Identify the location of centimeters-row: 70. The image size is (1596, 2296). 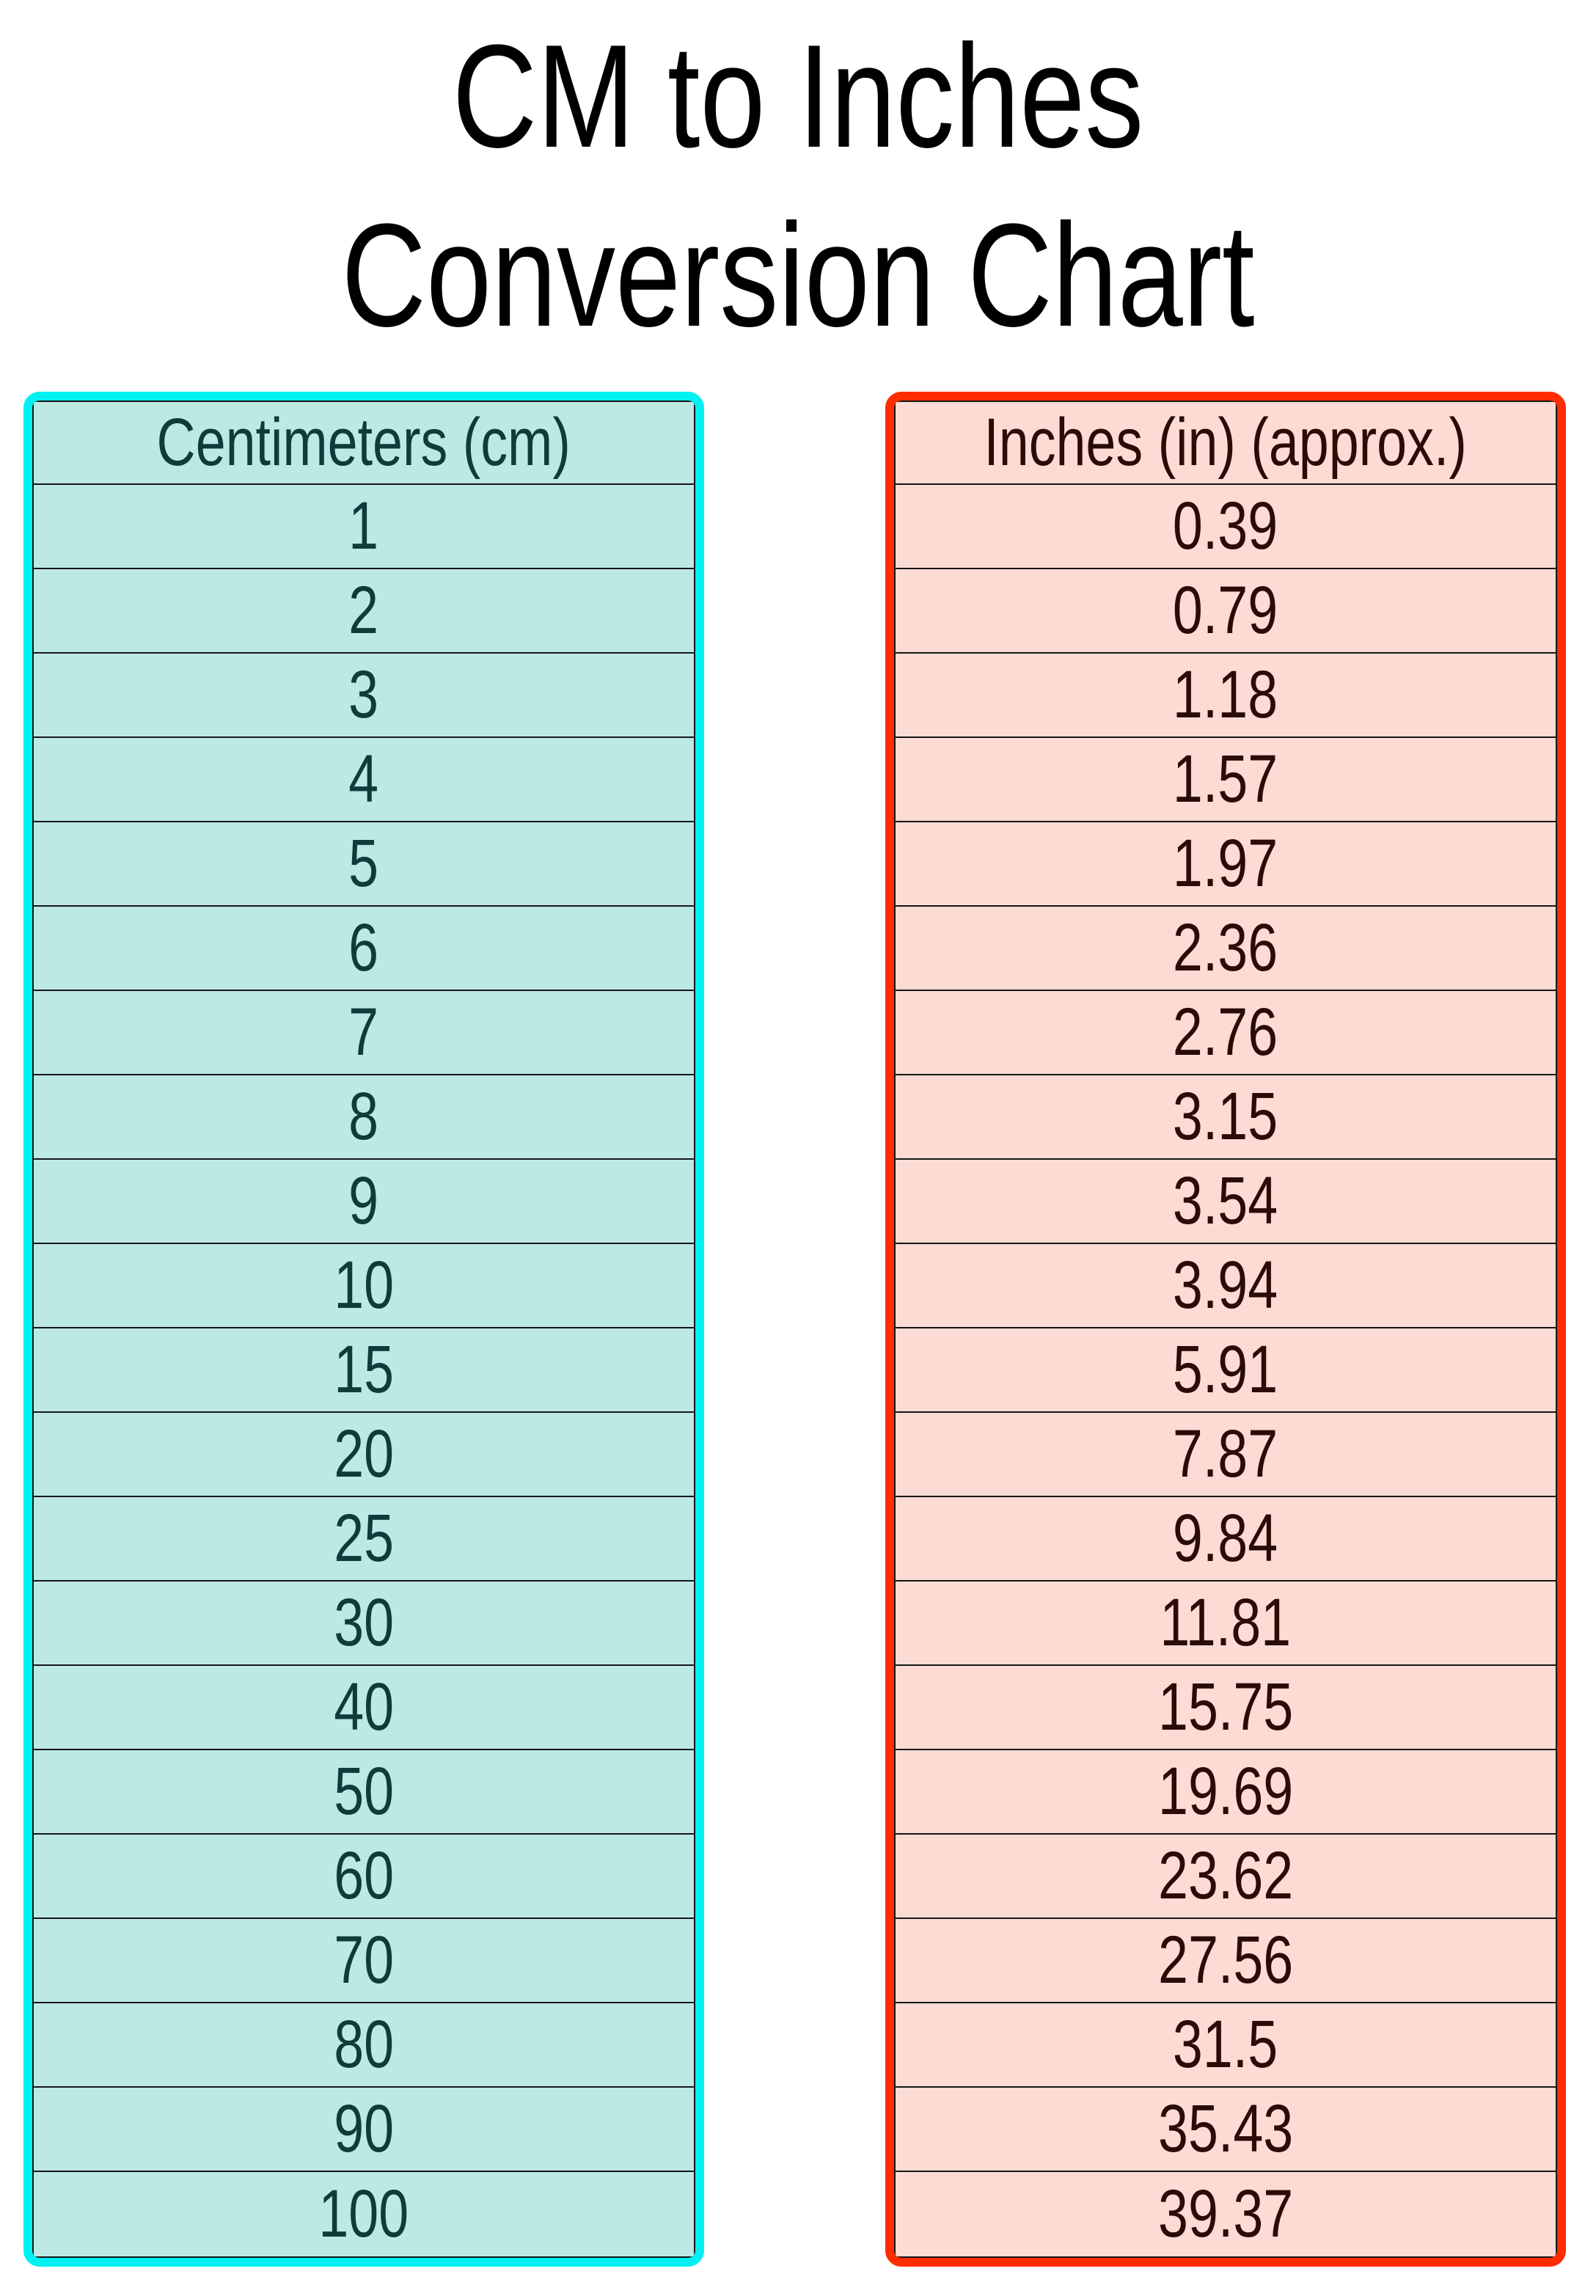
(364, 1961).